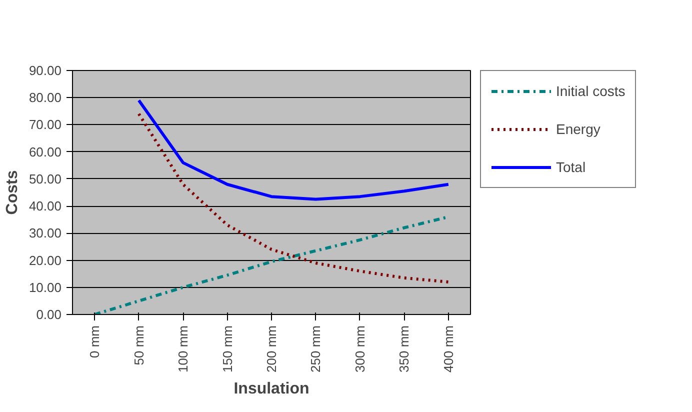 The image size is (692, 412). Describe the element at coordinates (316, 348) in the screenshot. I see `x-tick-label: 250 mm` at that location.